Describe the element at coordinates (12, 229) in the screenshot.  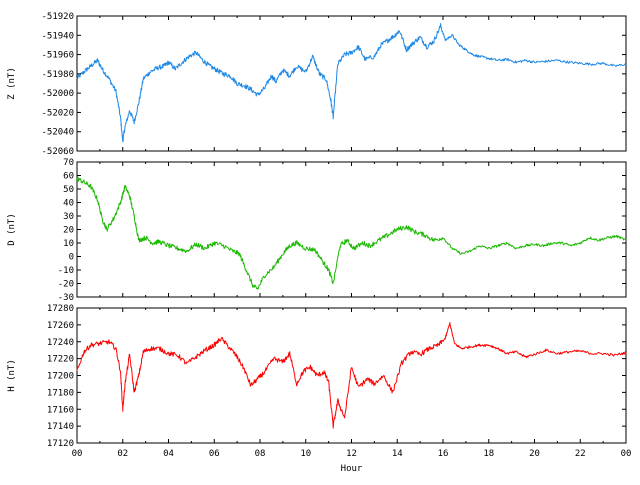
I see `panel-d-ylabel: D (nT)` at that location.